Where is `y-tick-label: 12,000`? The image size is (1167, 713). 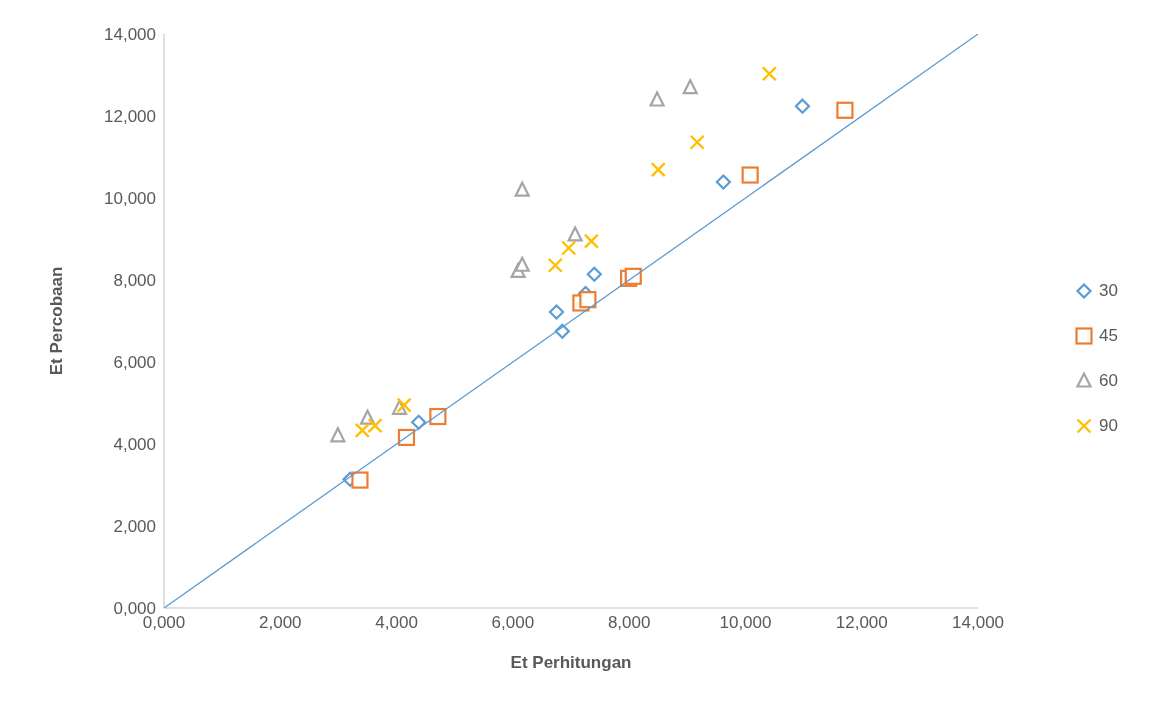
y-tick-label: 12,000 is located at coordinates (130, 117).